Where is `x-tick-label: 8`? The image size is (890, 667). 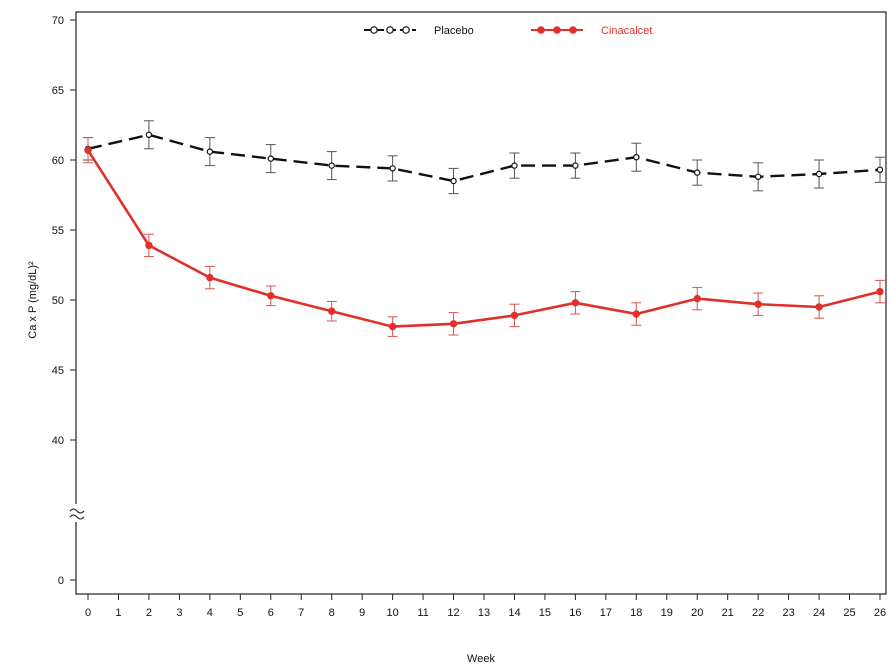
x-tick-label: 8 is located at coordinates (332, 613).